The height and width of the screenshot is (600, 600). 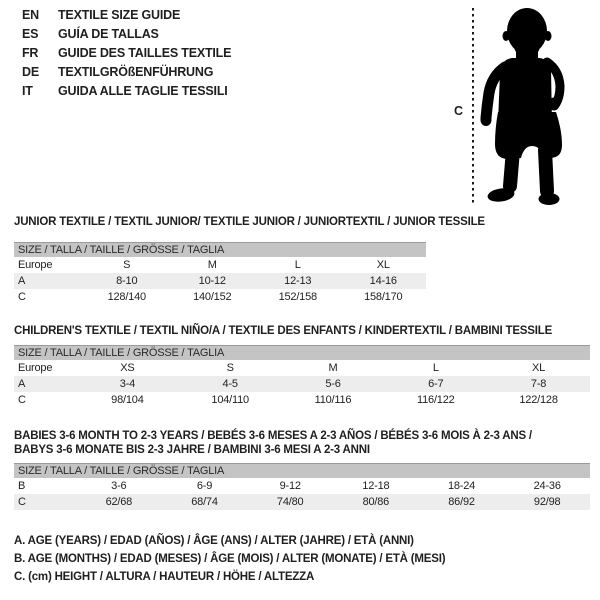 I want to click on table-cell: 110/116, so click(x=333, y=400).